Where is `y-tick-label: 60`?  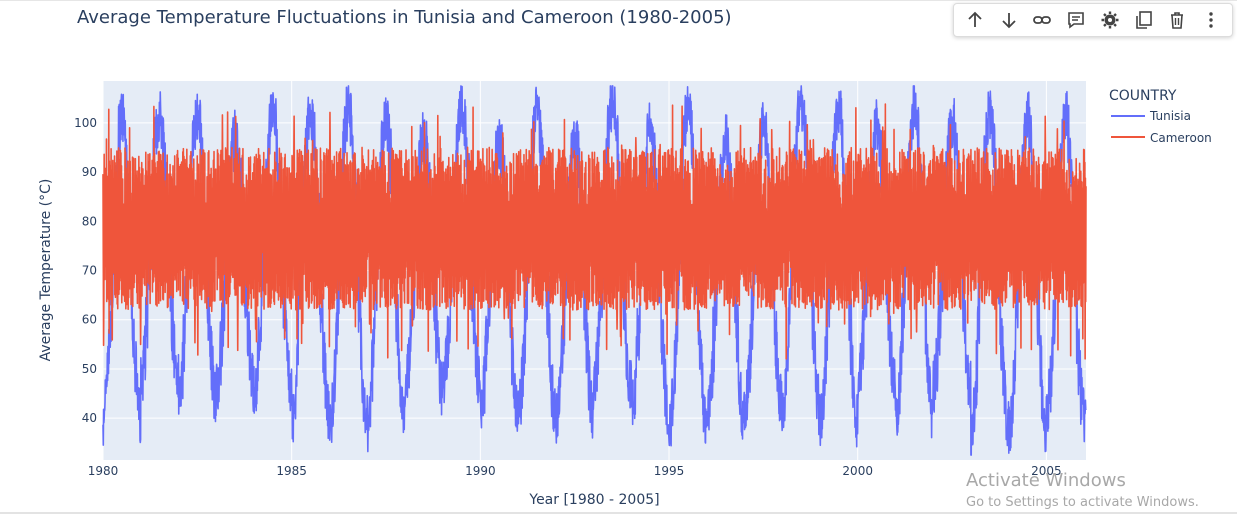
y-tick-label: 60 is located at coordinates (89, 320).